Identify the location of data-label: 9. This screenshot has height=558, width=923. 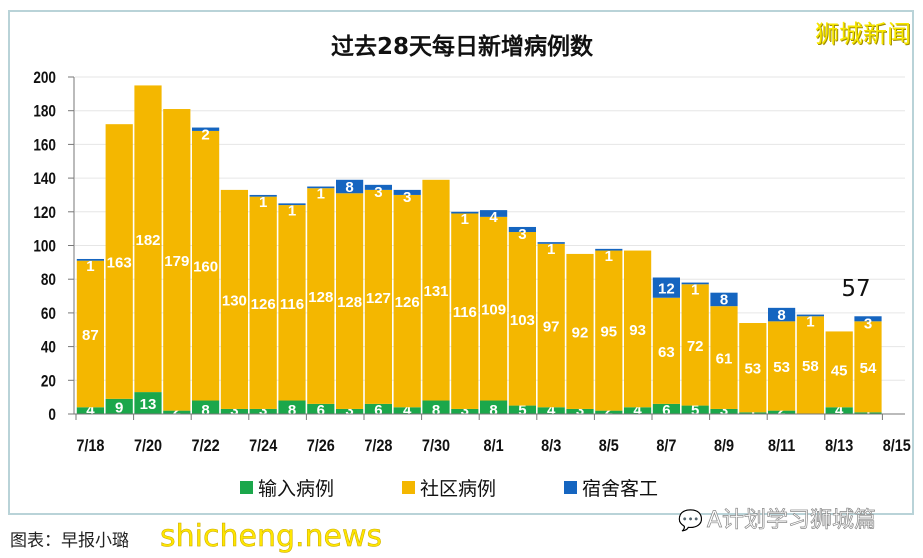
(119, 407).